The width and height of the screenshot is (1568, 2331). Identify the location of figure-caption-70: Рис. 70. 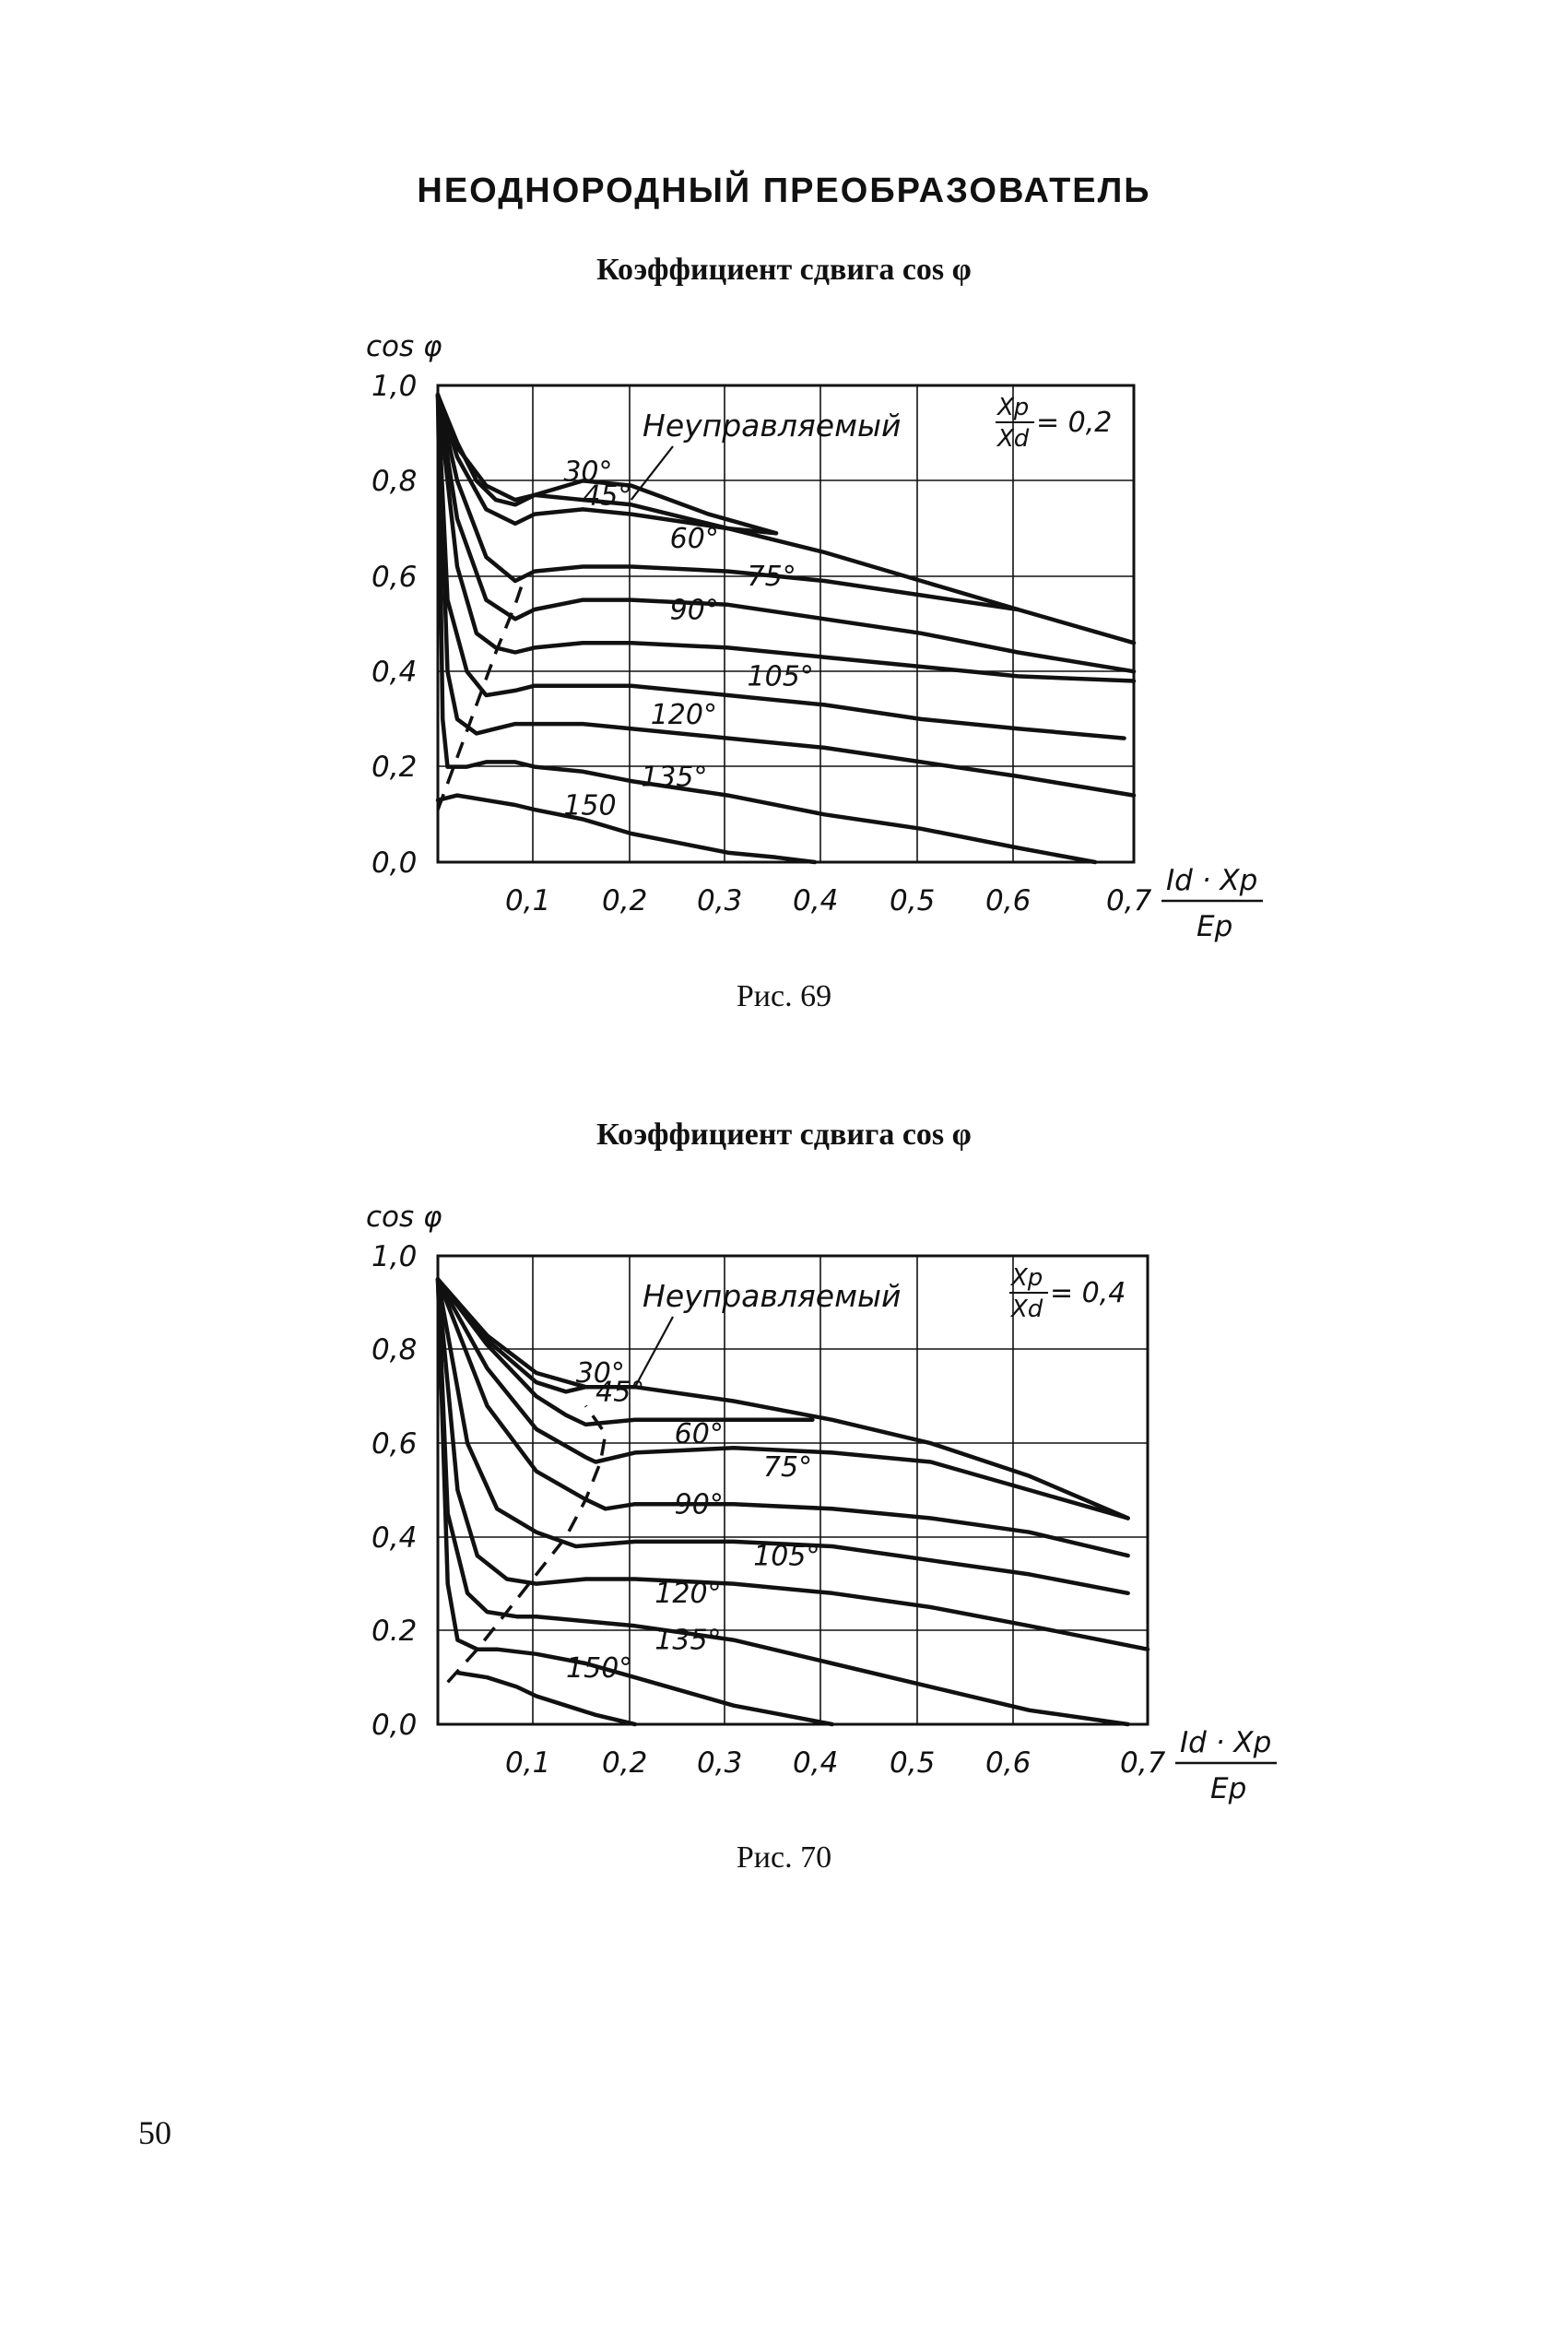
(784, 1858).